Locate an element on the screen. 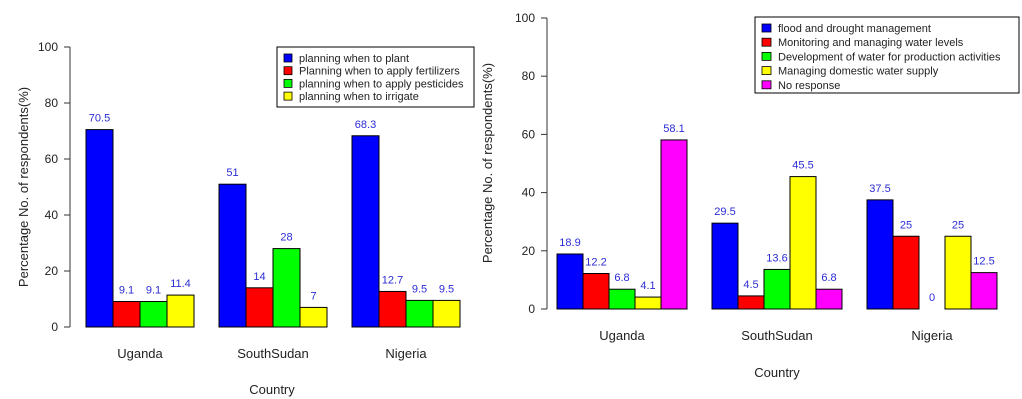 The height and width of the screenshot is (399, 1022). legend-label: planning when to irrigate is located at coordinates (359, 97).